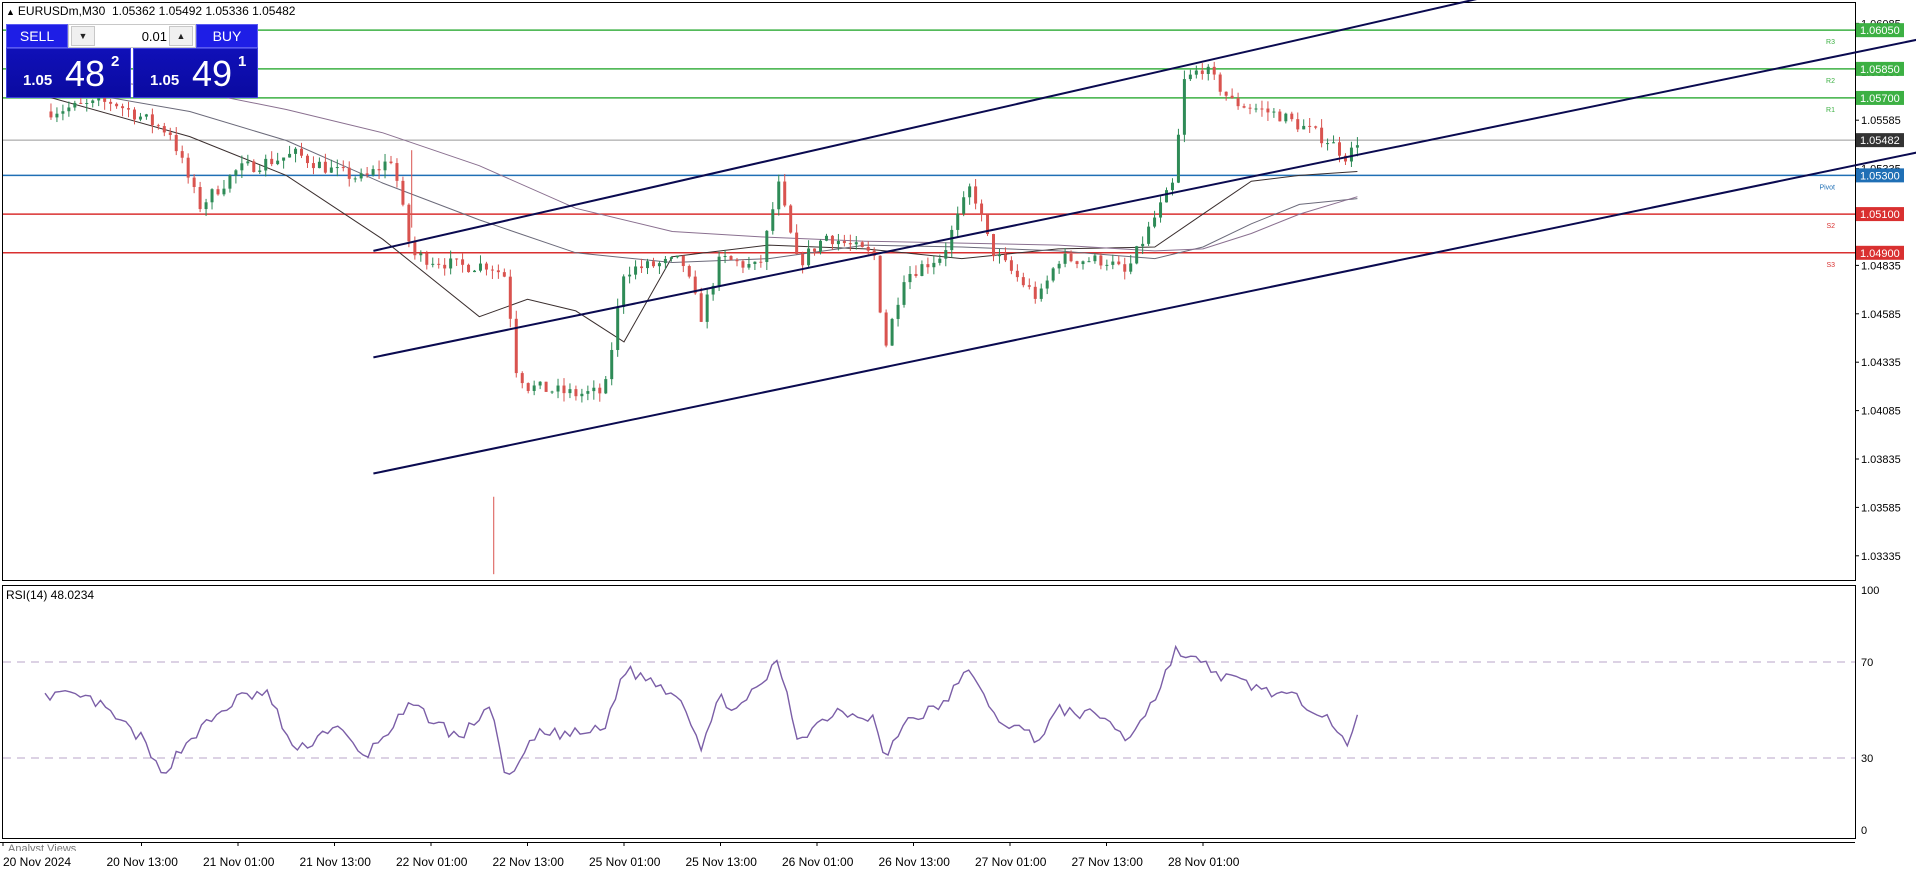  What do you see at coordinates (85, 73) in the screenshot?
I see `sell-quote-pips: 48` at bounding box center [85, 73].